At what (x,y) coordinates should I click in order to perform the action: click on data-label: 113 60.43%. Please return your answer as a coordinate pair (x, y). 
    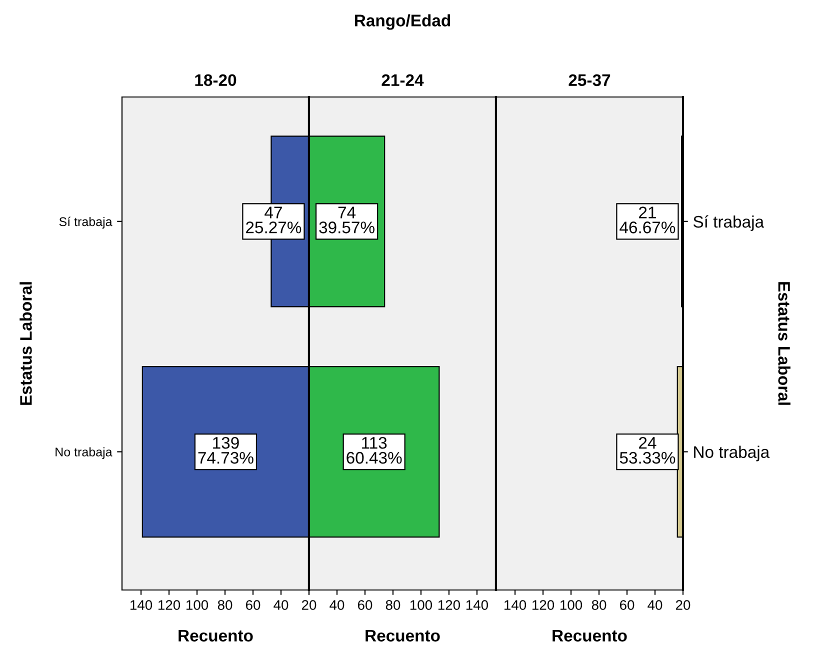
    Looking at the image, I should click on (374, 450).